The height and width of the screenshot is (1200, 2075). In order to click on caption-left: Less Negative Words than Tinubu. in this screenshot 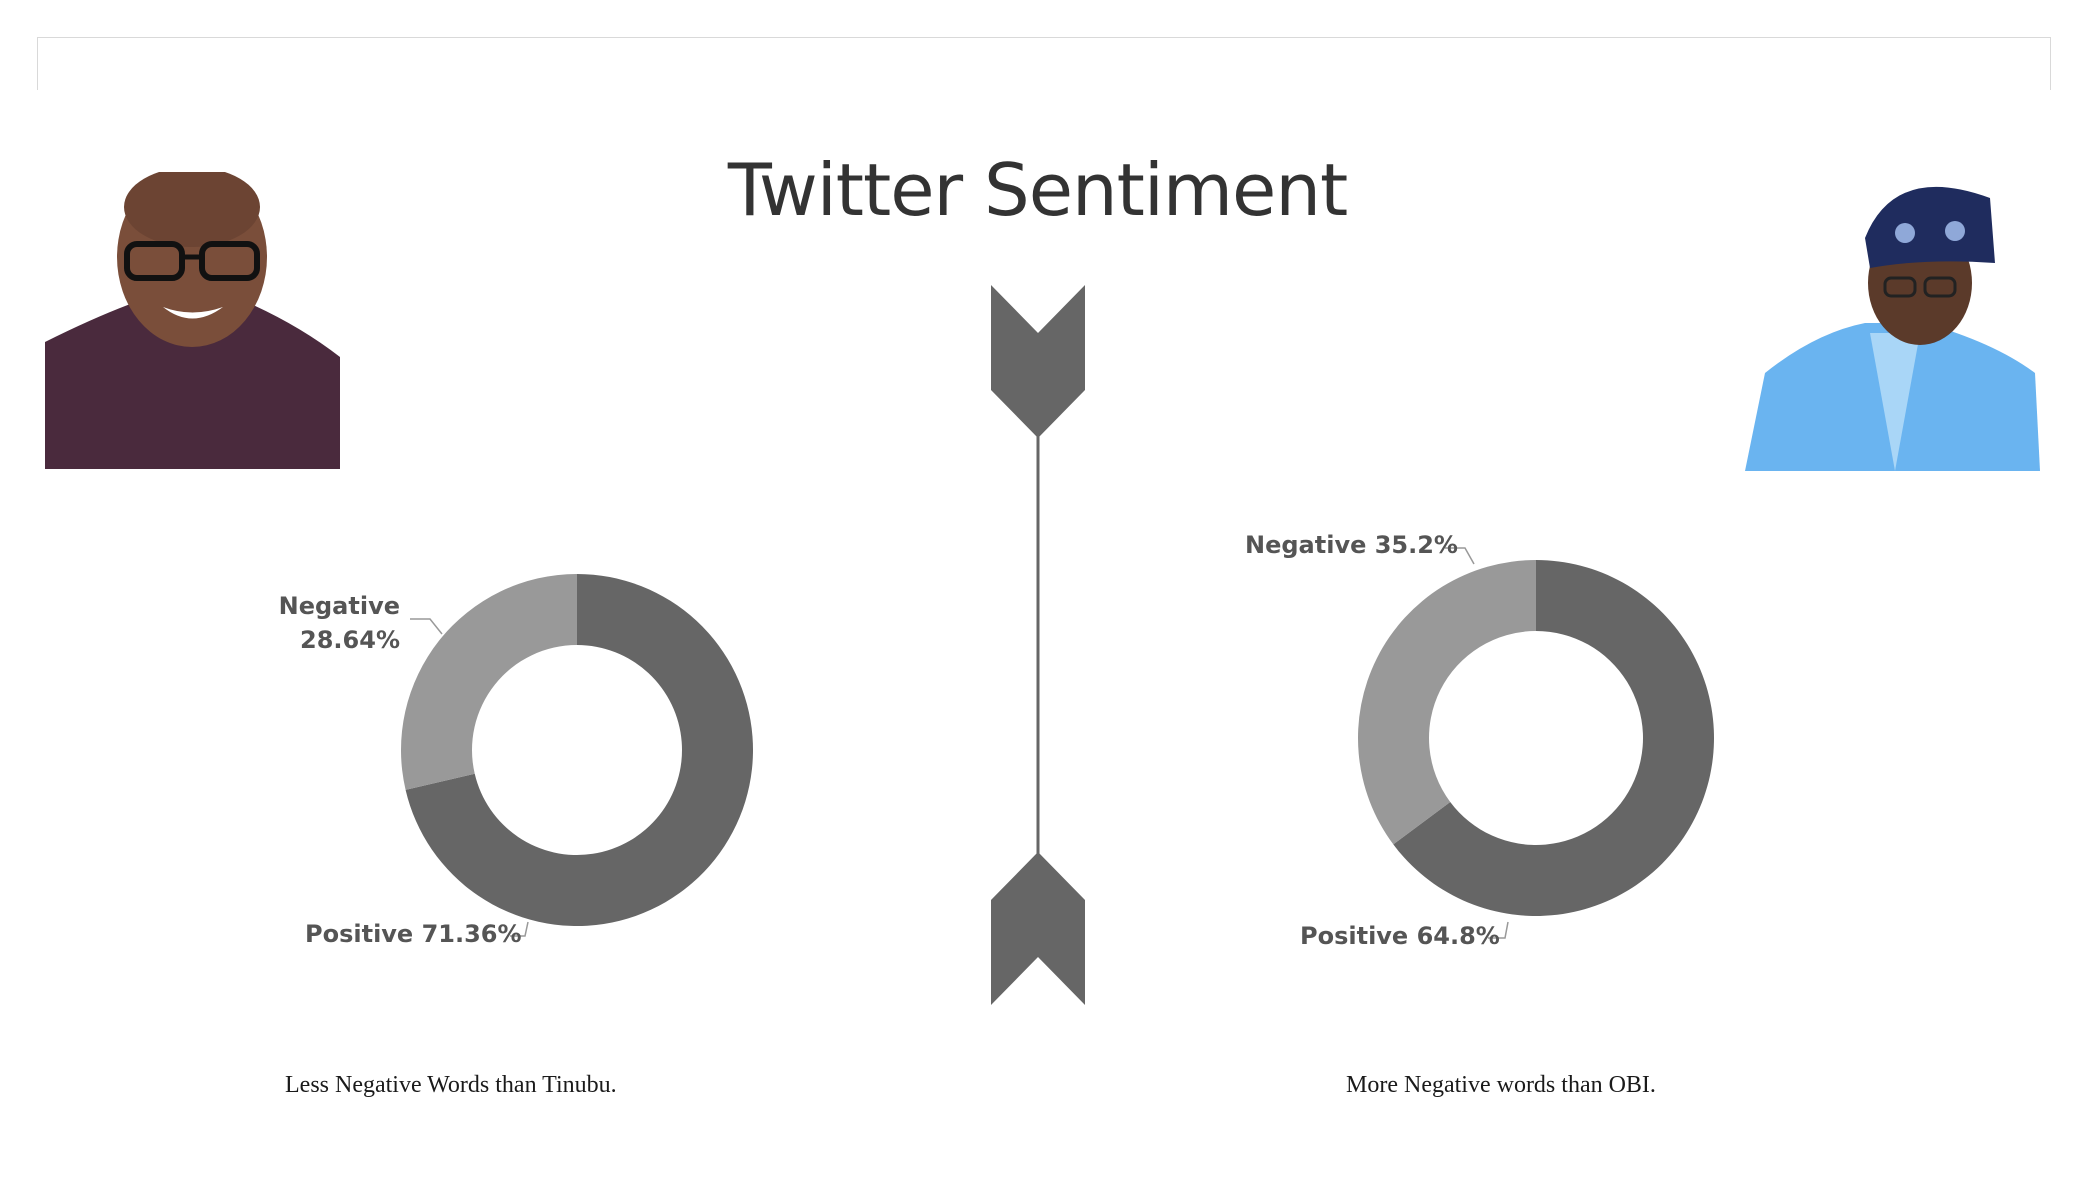, I will do `click(451, 1085)`.